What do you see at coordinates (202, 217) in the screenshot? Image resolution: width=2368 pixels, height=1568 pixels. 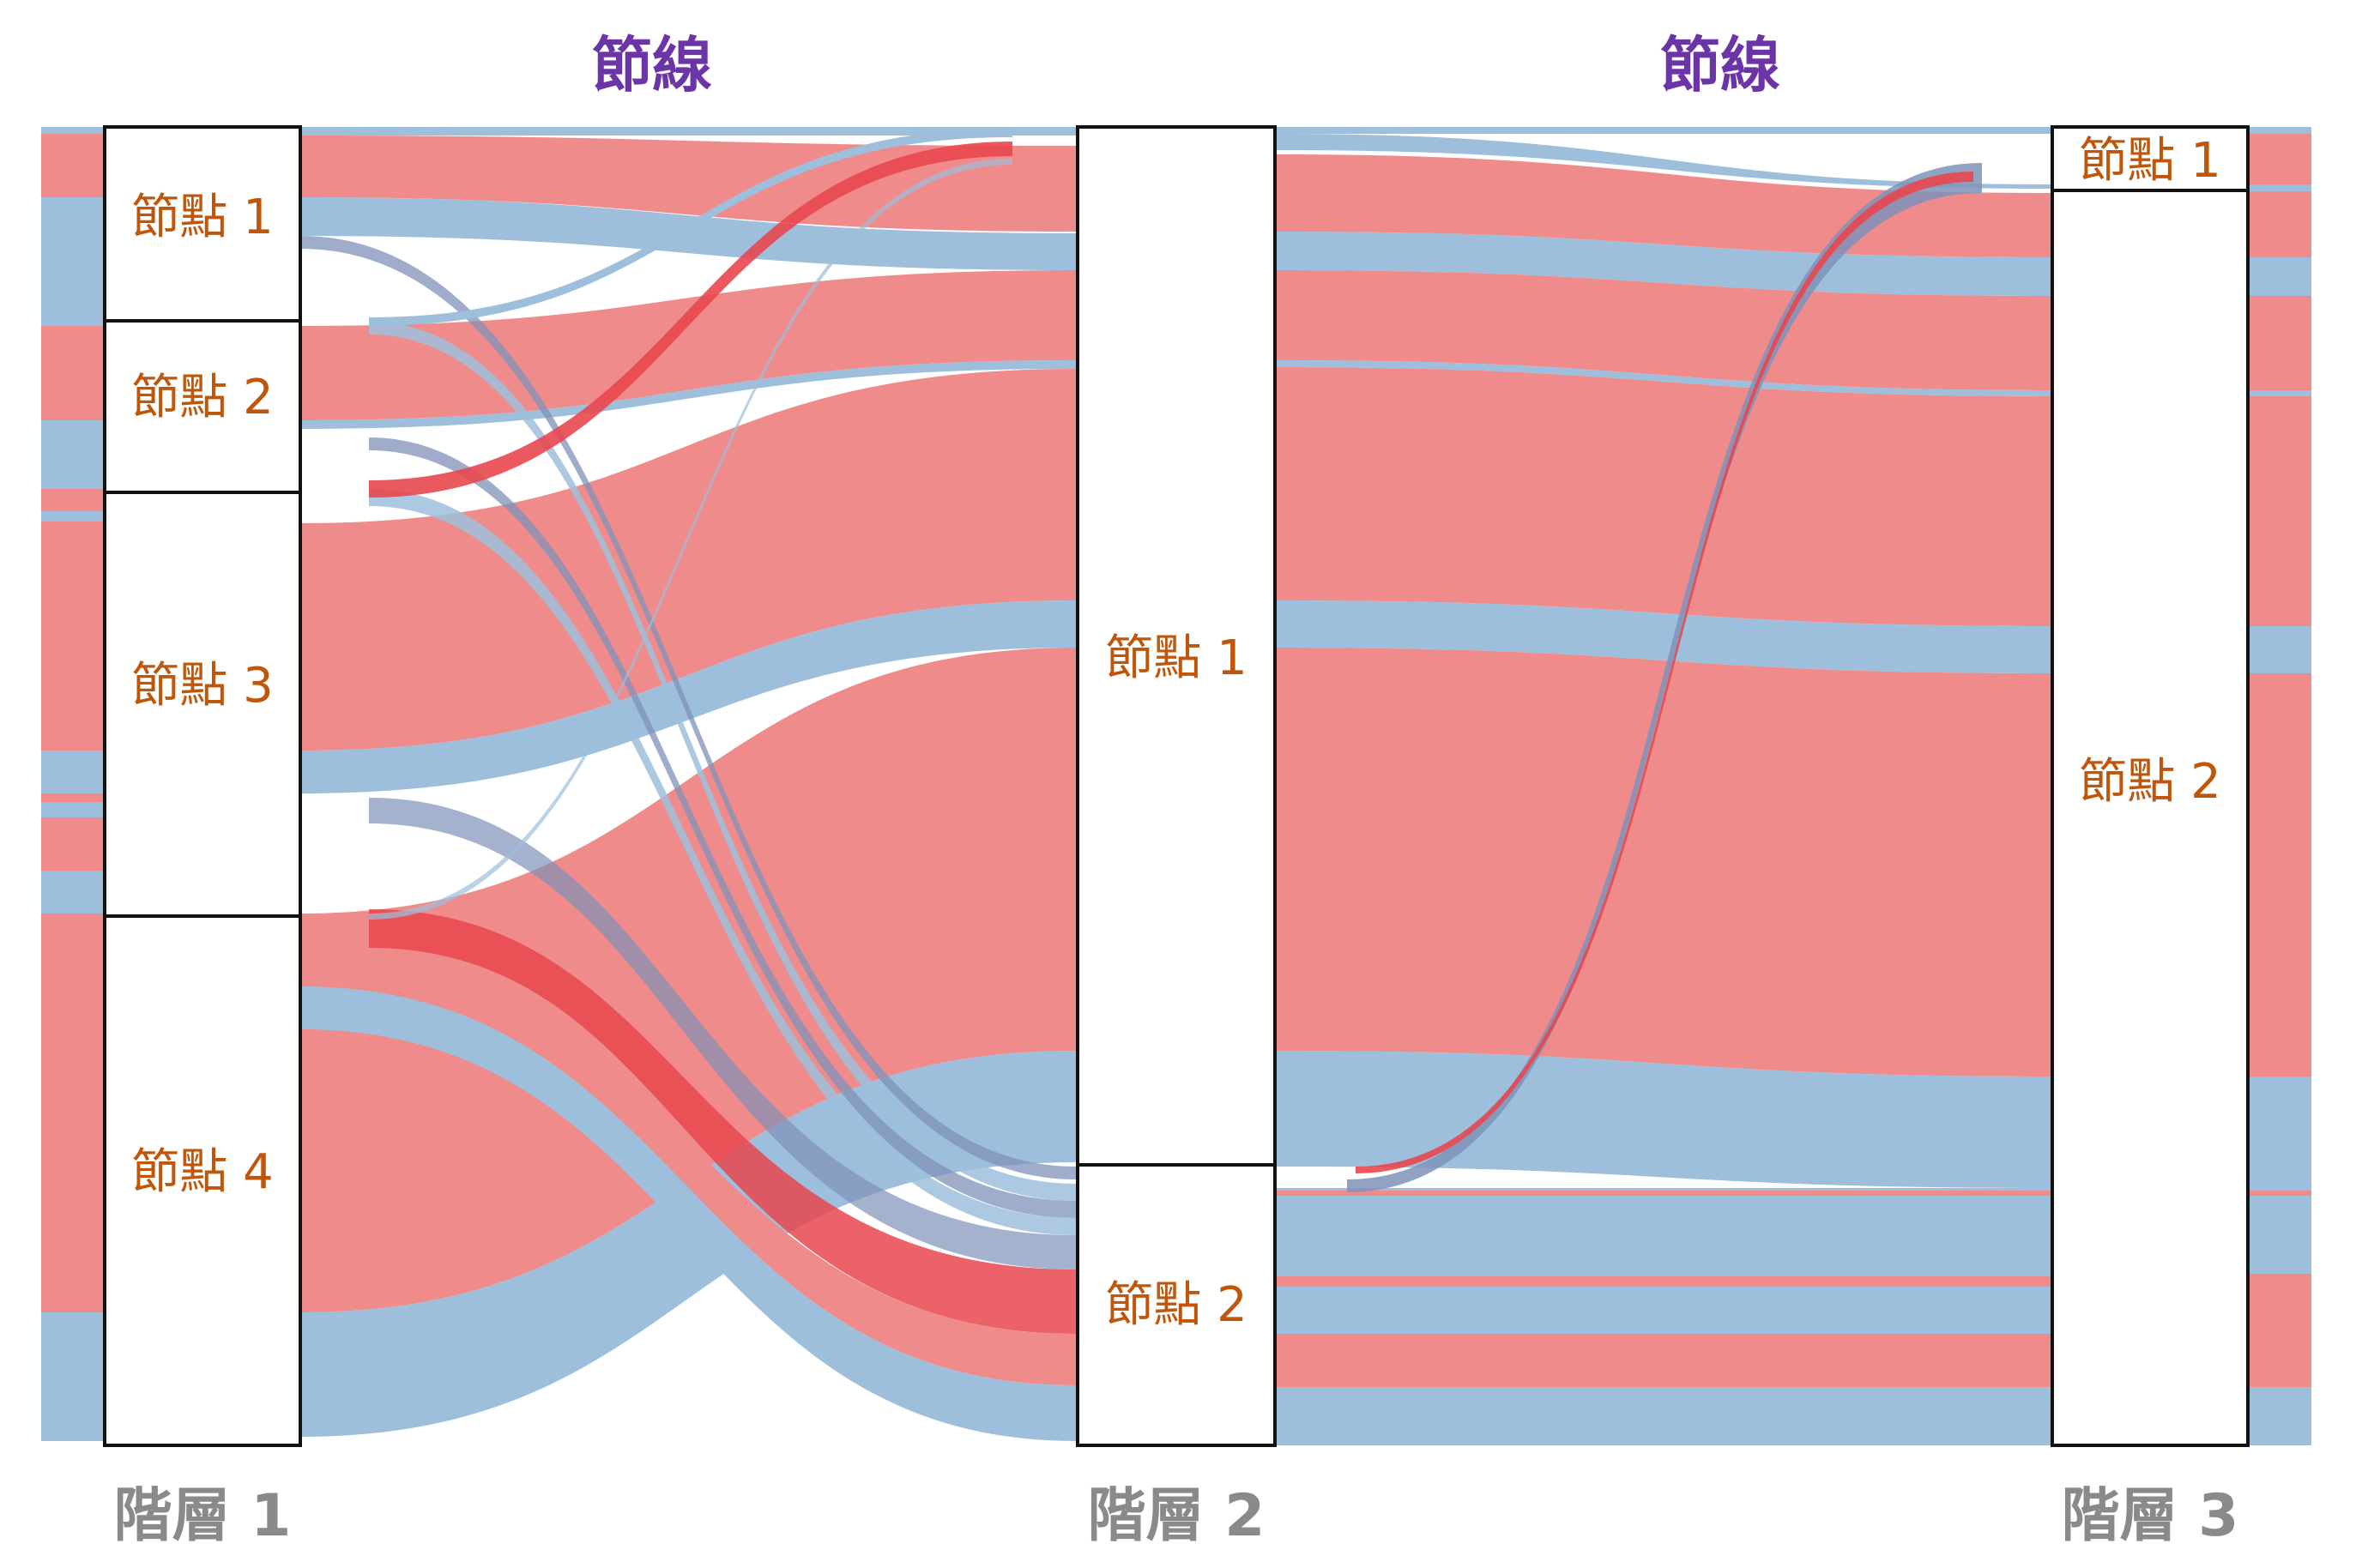 I see `layer1-node1-label: 節點 1` at bounding box center [202, 217].